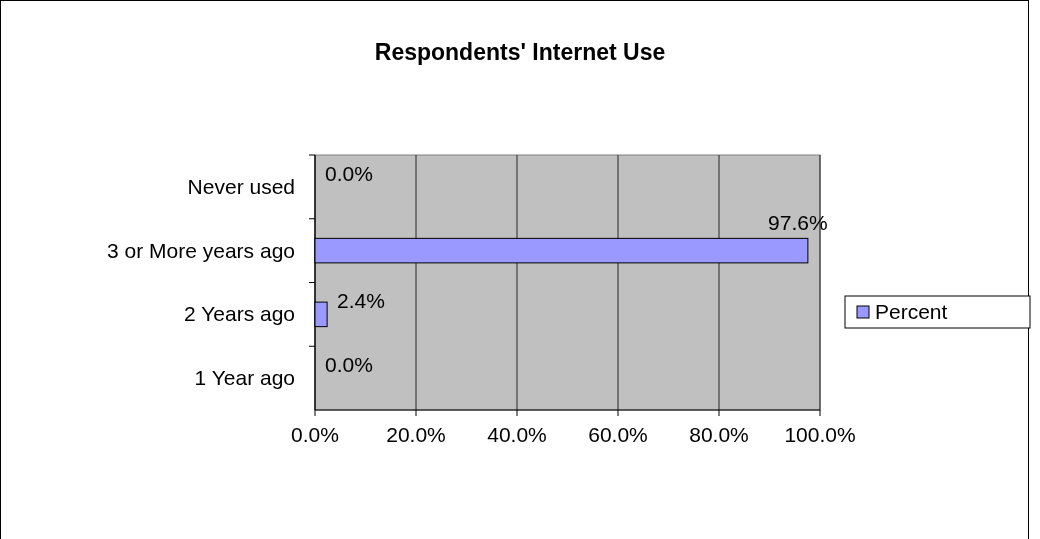  I want to click on legend-label: Percent, so click(911, 311).